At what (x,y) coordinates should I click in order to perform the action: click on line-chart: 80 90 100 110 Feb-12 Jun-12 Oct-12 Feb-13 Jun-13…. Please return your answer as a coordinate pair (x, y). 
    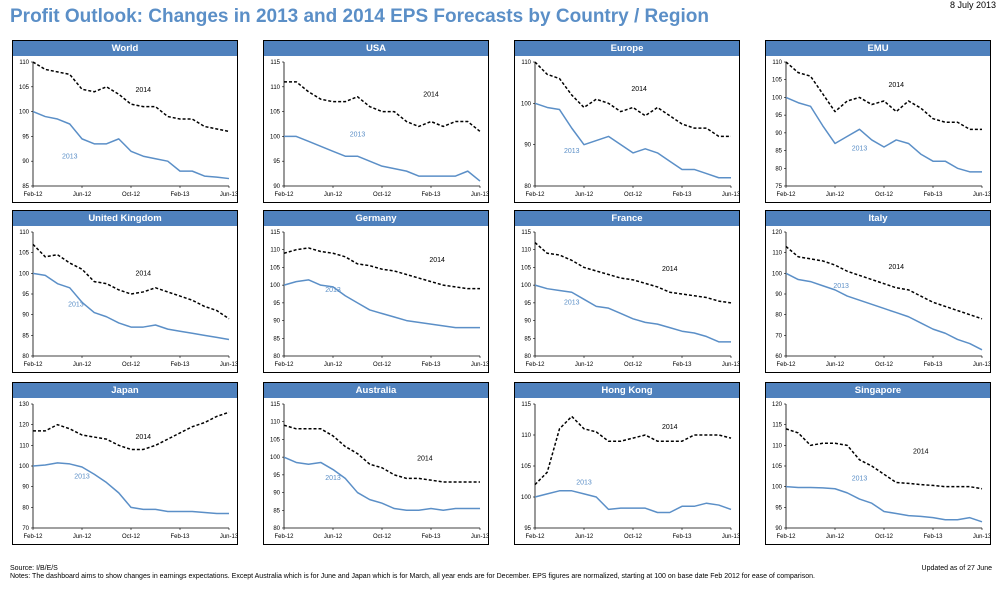
    Looking at the image, I should click on (630, 129).